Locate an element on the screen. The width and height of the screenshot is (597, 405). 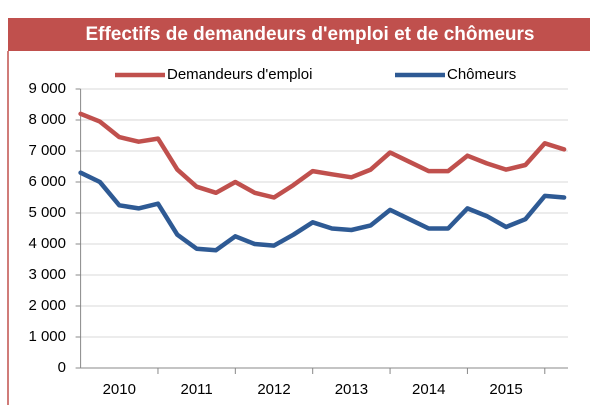
x-tick-label: 2010 is located at coordinates (119, 389).